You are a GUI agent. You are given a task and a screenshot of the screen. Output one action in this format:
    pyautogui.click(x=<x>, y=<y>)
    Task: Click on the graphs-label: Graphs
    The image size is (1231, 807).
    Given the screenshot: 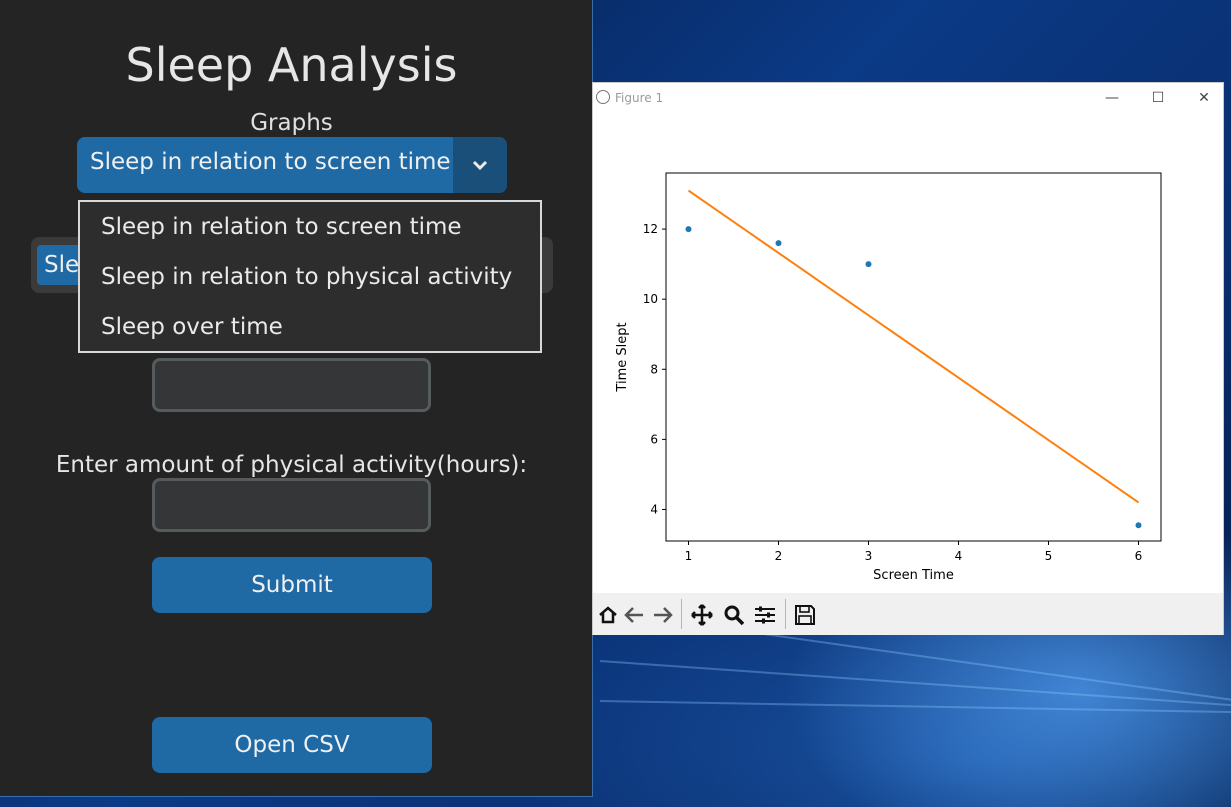 What is the action you would take?
    pyautogui.click(x=291, y=123)
    